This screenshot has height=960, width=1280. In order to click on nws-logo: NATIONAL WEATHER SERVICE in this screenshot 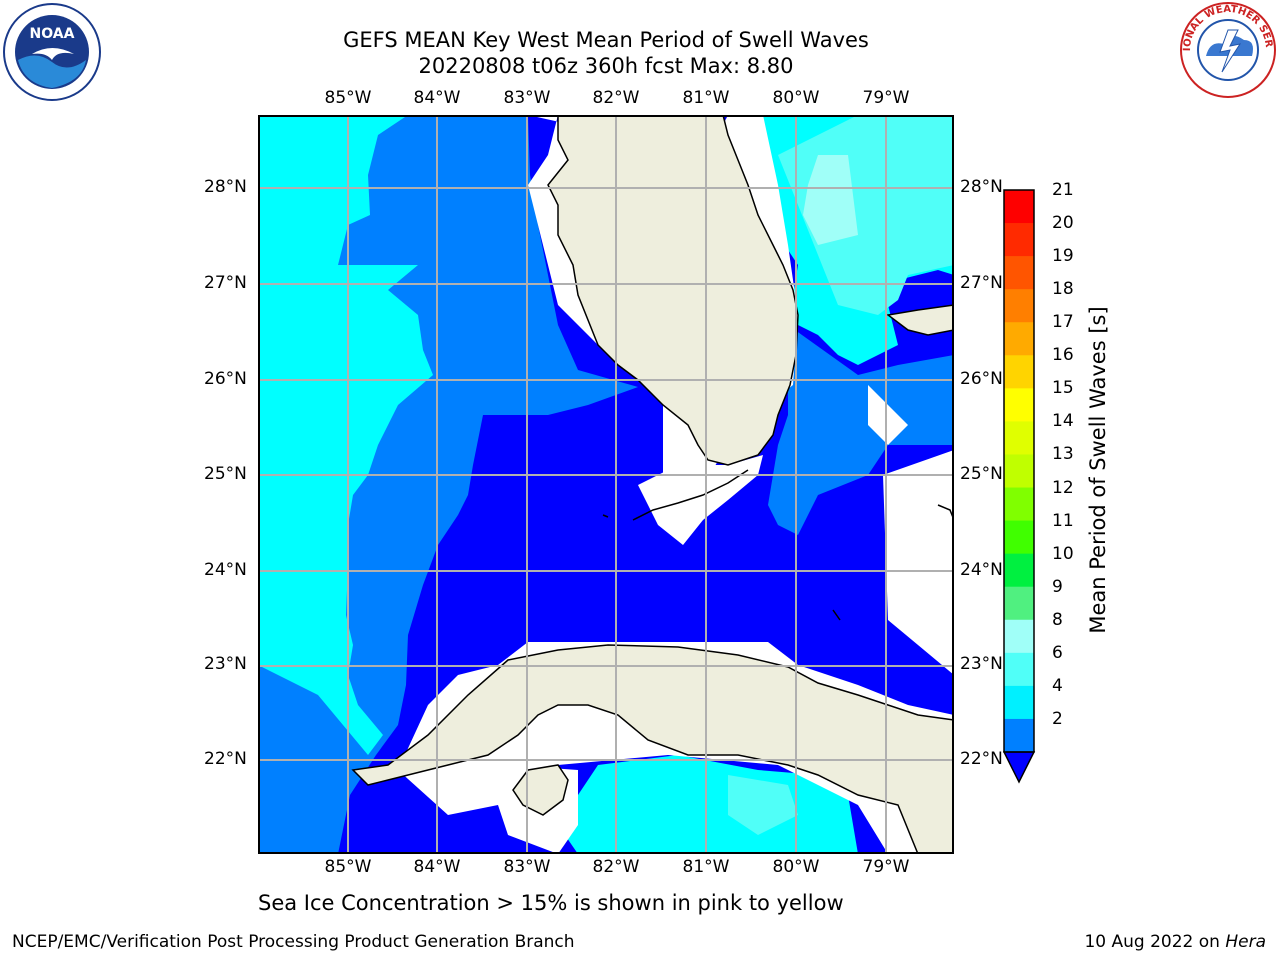, I will do `click(1226, 49)`.